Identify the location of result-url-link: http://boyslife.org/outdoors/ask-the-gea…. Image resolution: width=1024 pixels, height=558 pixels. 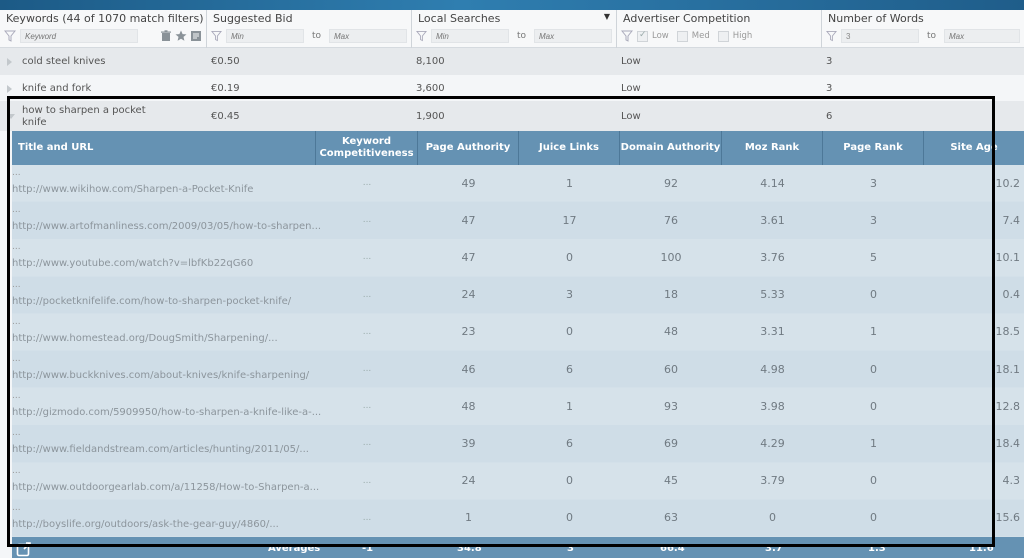
(145, 524).